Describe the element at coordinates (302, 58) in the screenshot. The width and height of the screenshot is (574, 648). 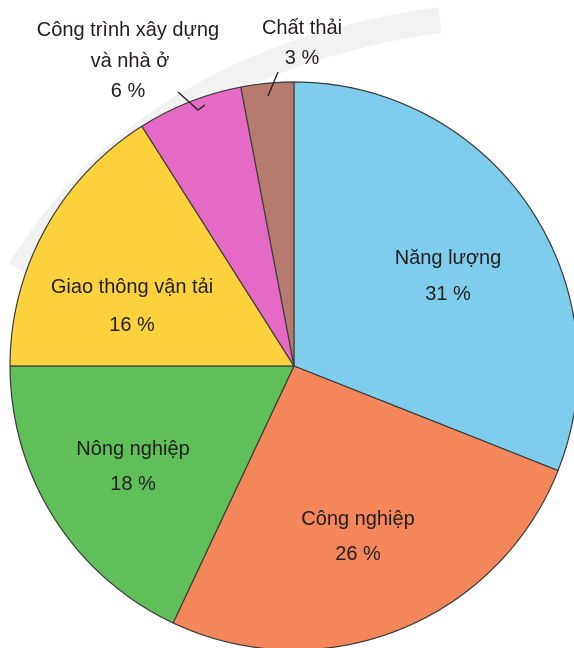
I see `slice-value-waste: 3 %` at that location.